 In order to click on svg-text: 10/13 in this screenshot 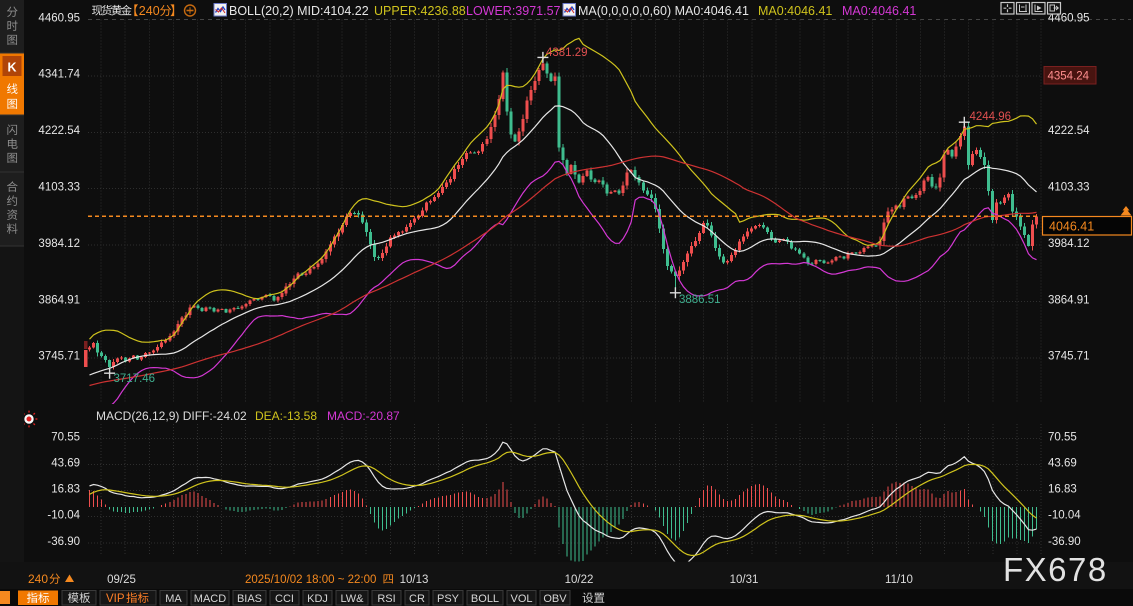, I will do `click(414, 580)`.